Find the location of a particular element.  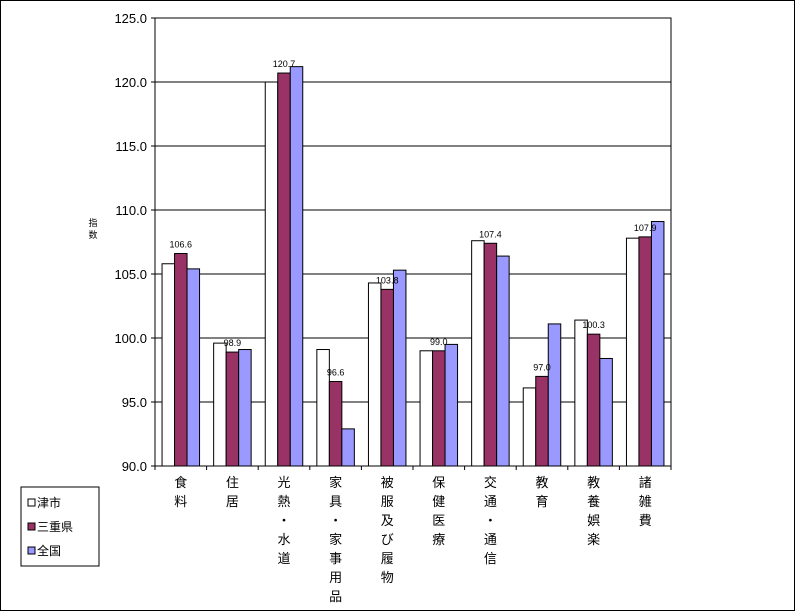

category-label: 道 is located at coordinates (283, 559).